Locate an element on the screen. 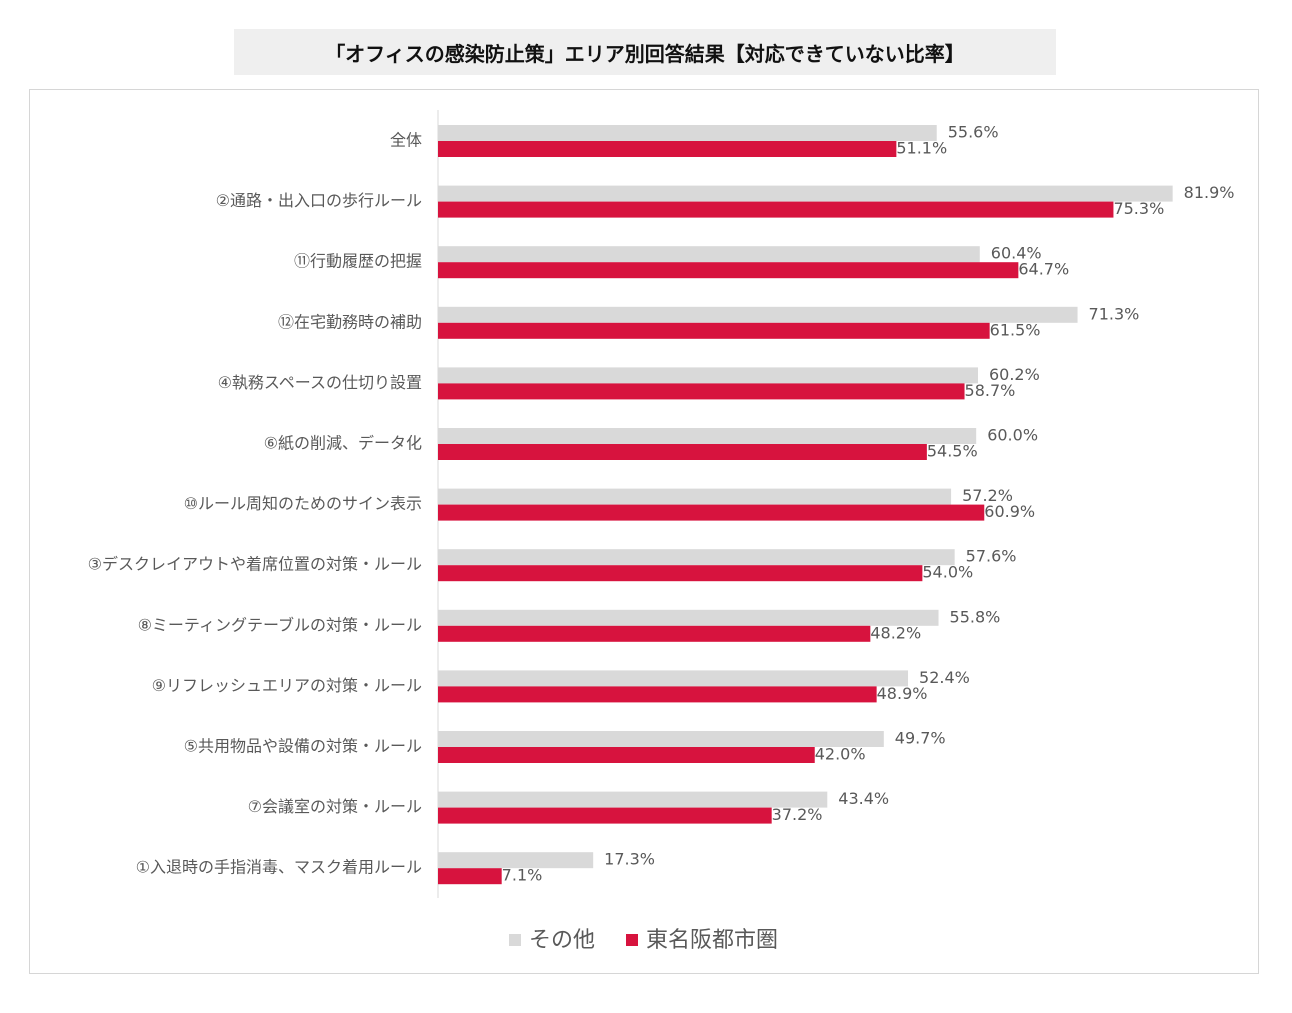  value-label-other: 60.4% is located at coordinates (1016, 253).